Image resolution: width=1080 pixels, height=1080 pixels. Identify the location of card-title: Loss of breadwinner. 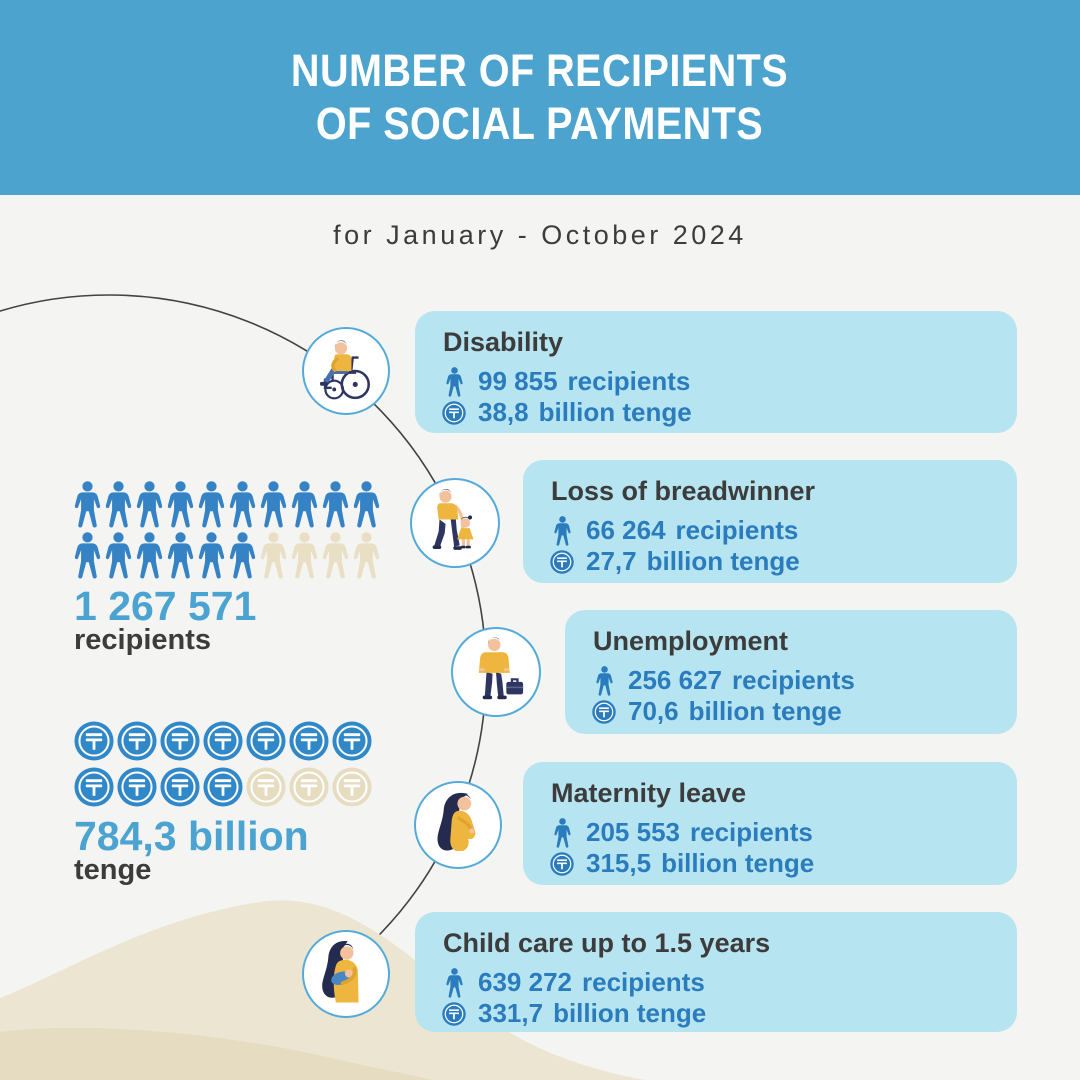
(683, 491).